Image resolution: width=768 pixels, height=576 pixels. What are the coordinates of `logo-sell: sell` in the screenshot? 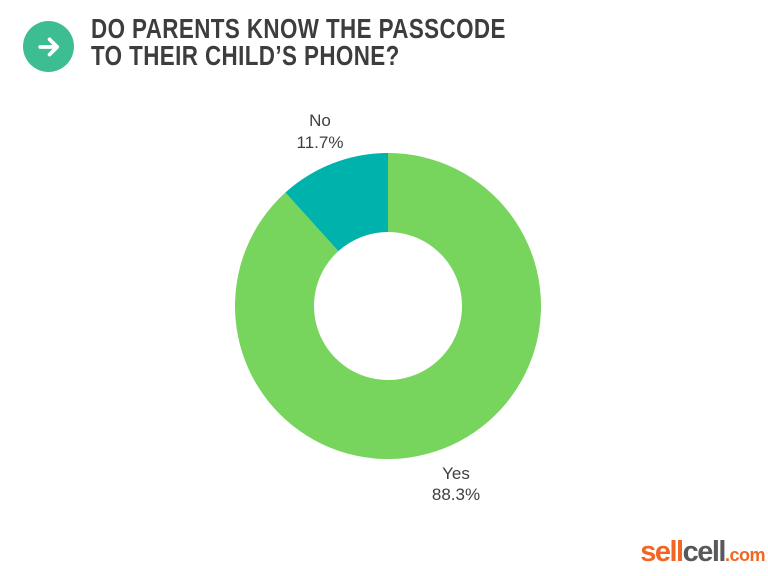 It's located at (662, 552).